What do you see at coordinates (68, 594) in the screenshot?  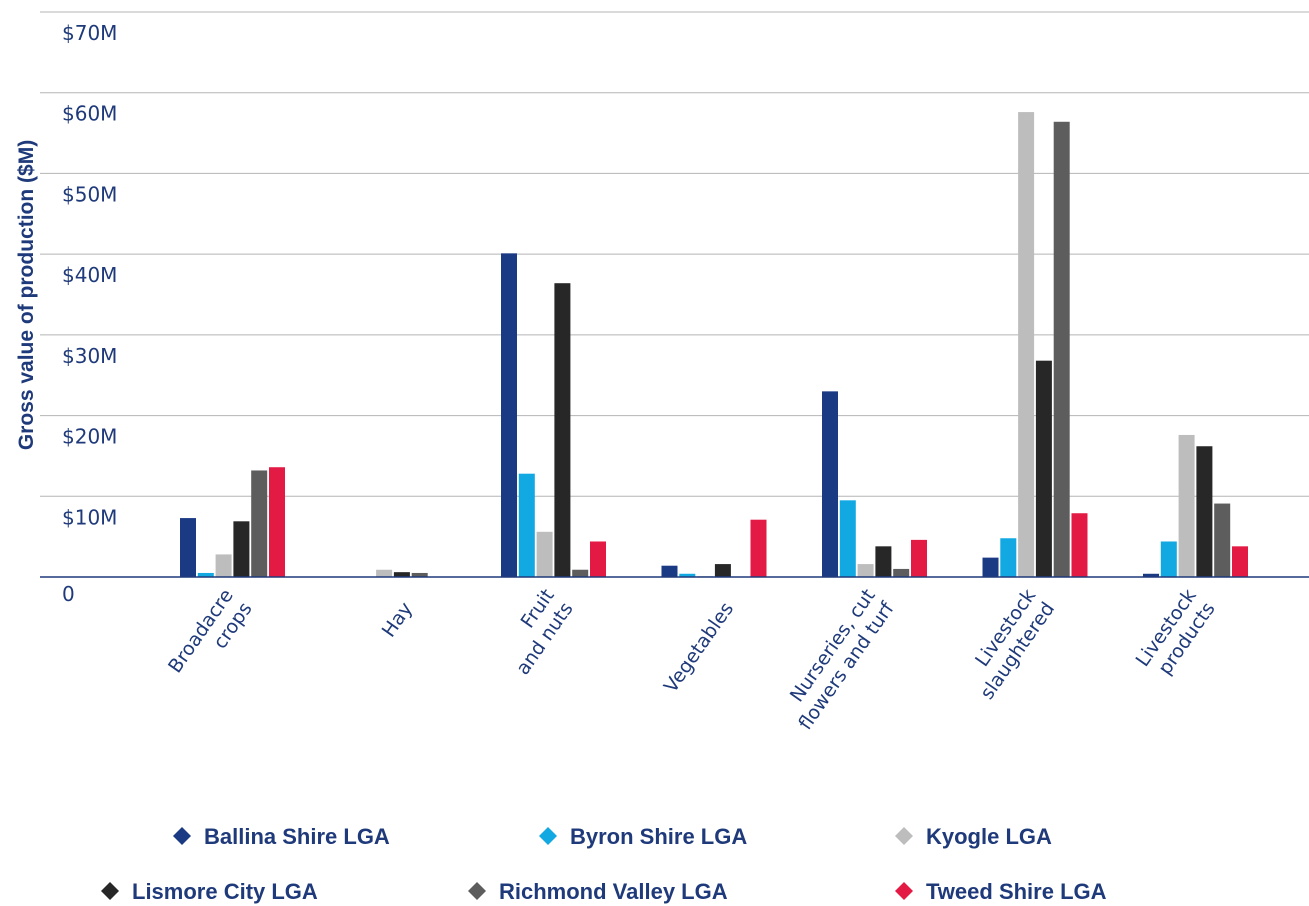 I see `y-tick-label: 0` at bounding box center [68, 594].